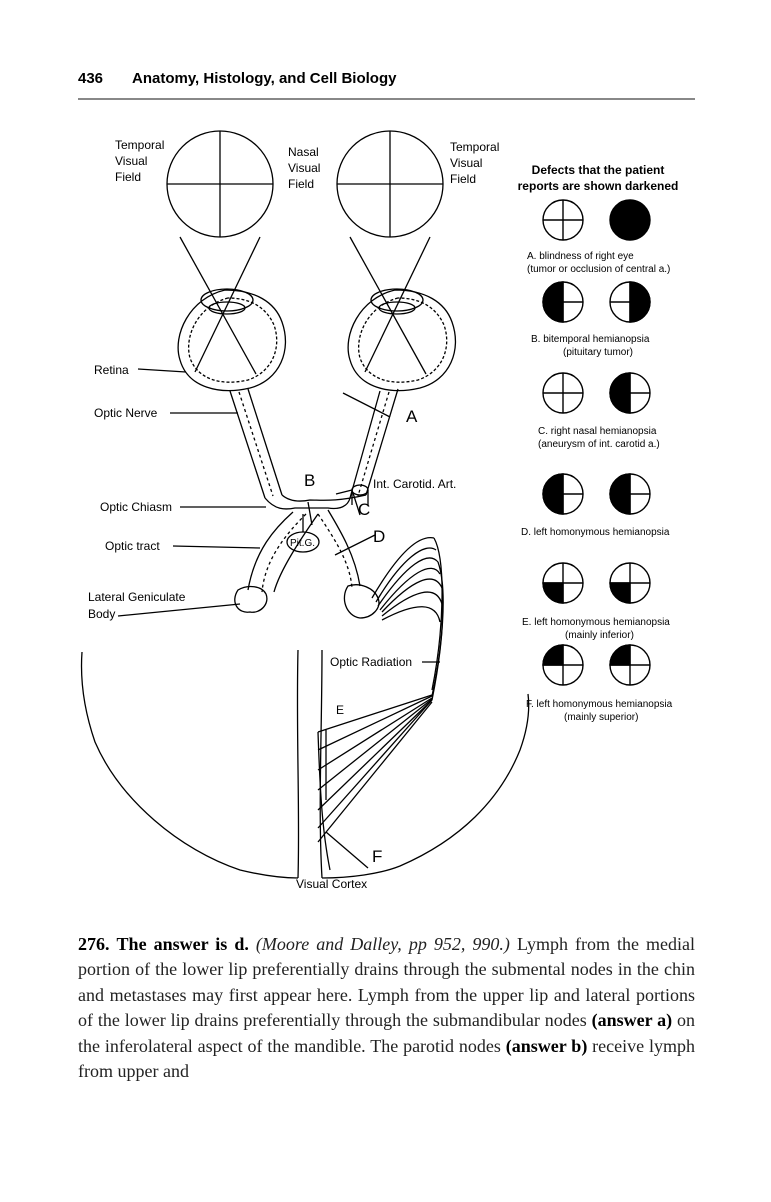  Describe the element at coordinates (580, 256) in the screenshot. I see `defect-a-caption-1: A. blindness of right eye` at that location.